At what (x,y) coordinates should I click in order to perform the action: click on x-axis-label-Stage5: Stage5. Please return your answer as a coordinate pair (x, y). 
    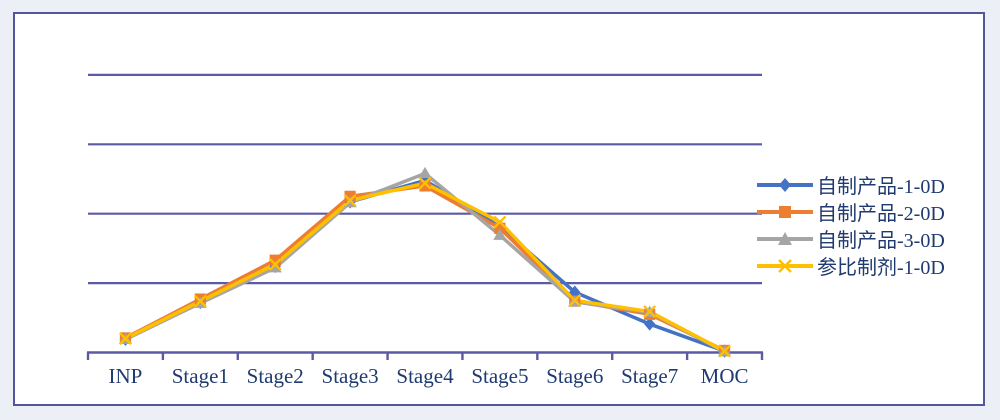
    Looking at the image, I should click on (500, 375).